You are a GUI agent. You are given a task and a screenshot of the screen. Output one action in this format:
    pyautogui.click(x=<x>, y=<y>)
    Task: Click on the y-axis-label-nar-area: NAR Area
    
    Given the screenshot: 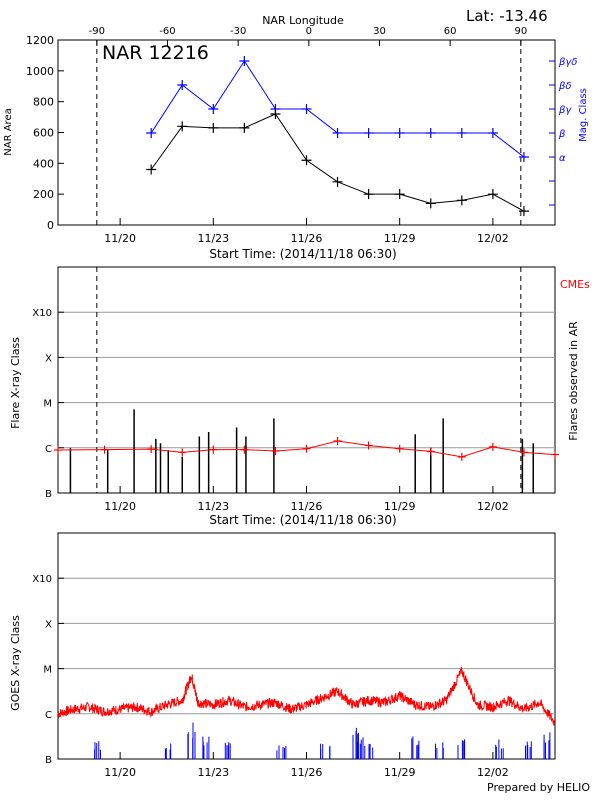 What is the action you would take?
    pyautogui.click(x=8, y=131)
    